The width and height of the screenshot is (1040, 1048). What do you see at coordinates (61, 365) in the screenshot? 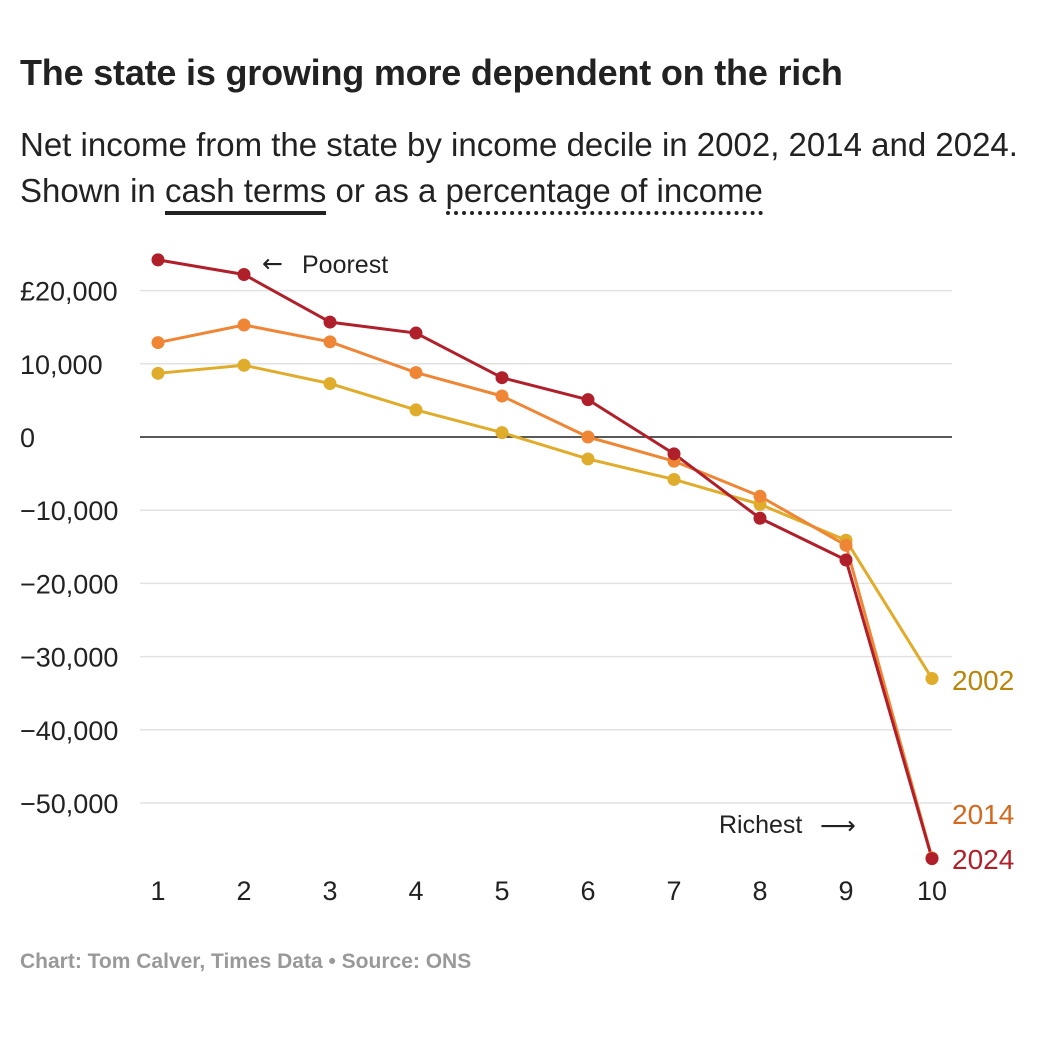
I see `y-tick-label: 10,000` at bounding box center [61, 365].